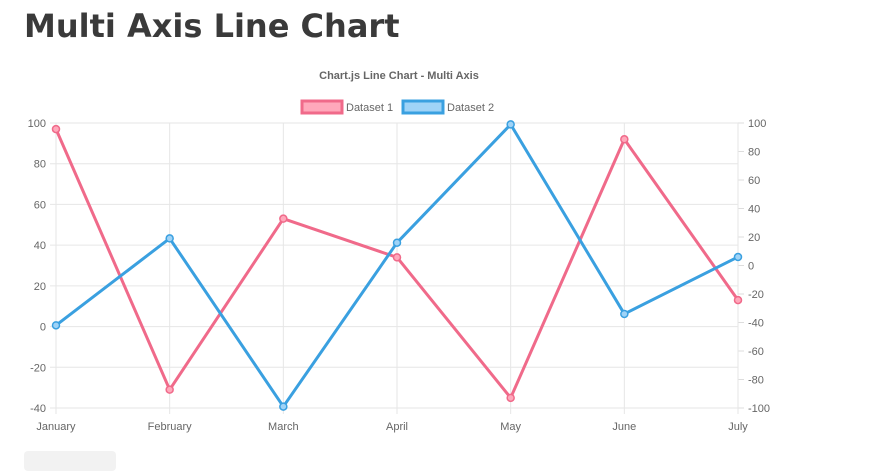  Describe the element at coordinates (43, 328) in the screenshot. I see `y-left-tick-label: 0` at that location.